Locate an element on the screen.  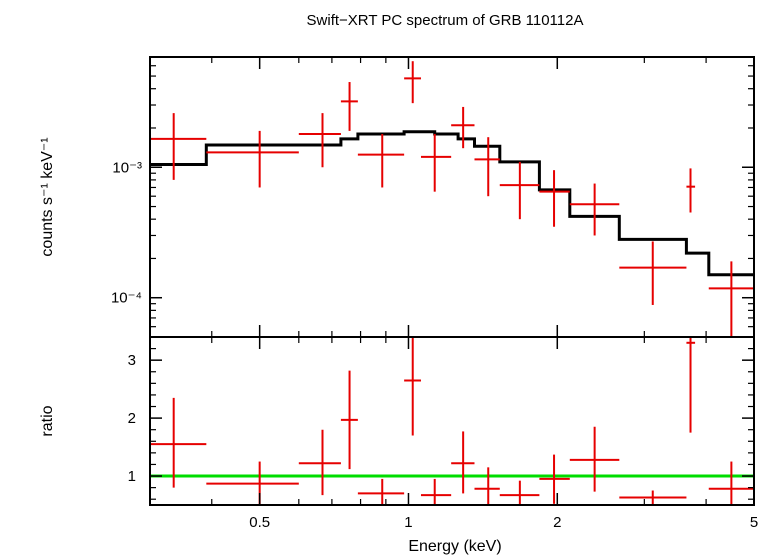
y-tick-label: 10⁻³ is located at coordinates (127, 167).